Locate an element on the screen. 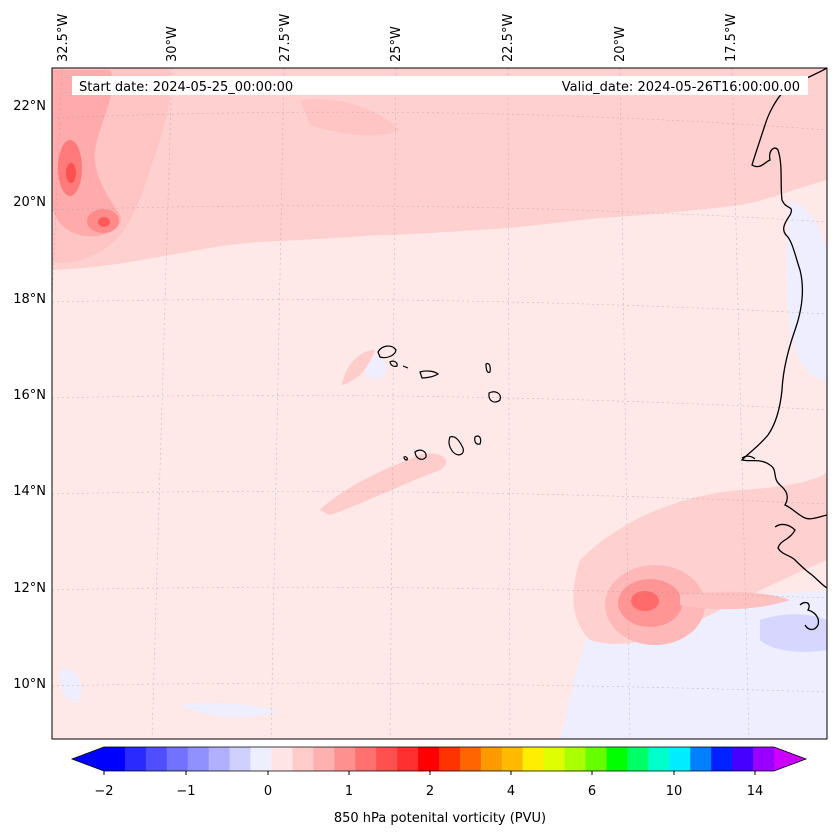 This screenshot has width=837, height=836. colorbar-tick-label: 1 is located at coordinates (349, 791).